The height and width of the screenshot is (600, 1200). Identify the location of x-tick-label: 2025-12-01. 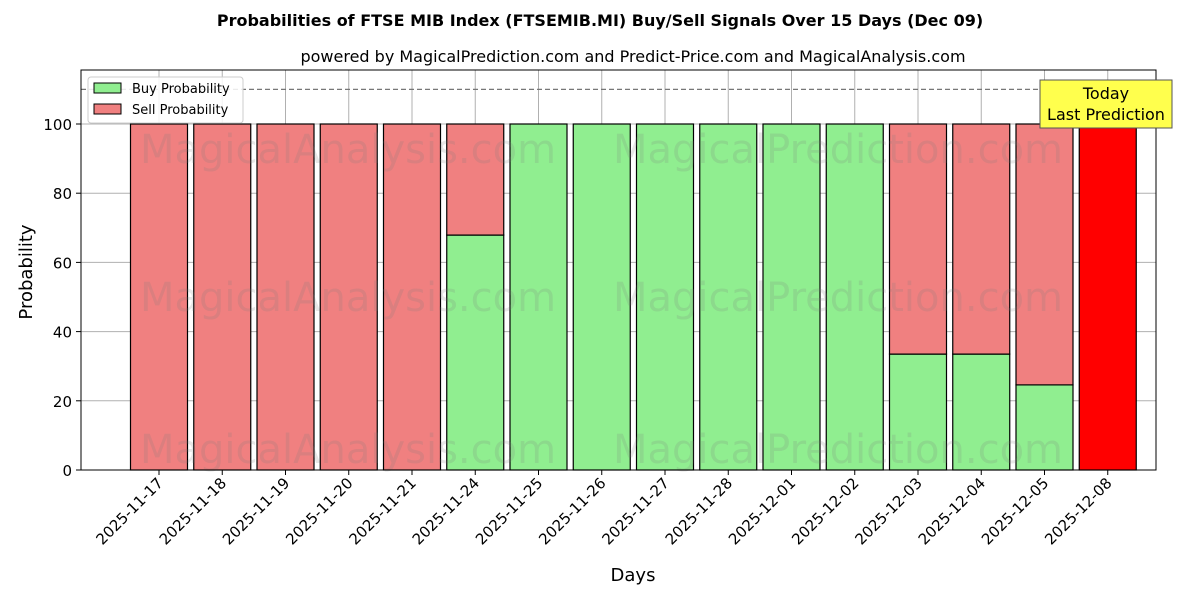
(762, 511).